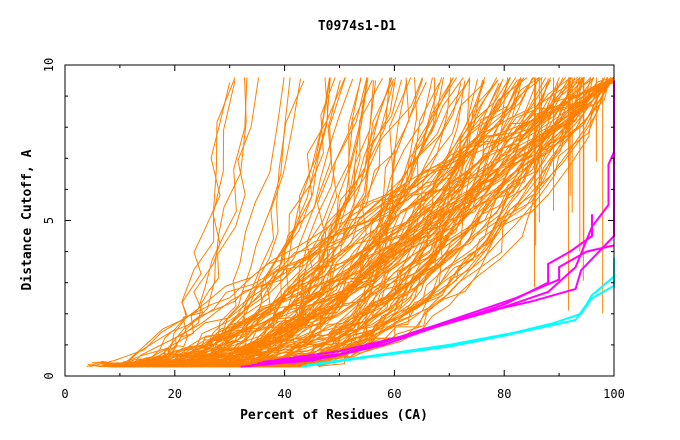 This screenshot has height=440, width=680. I want to click on x-axis-label: Percent of Residues (CA), so click(334, 415).